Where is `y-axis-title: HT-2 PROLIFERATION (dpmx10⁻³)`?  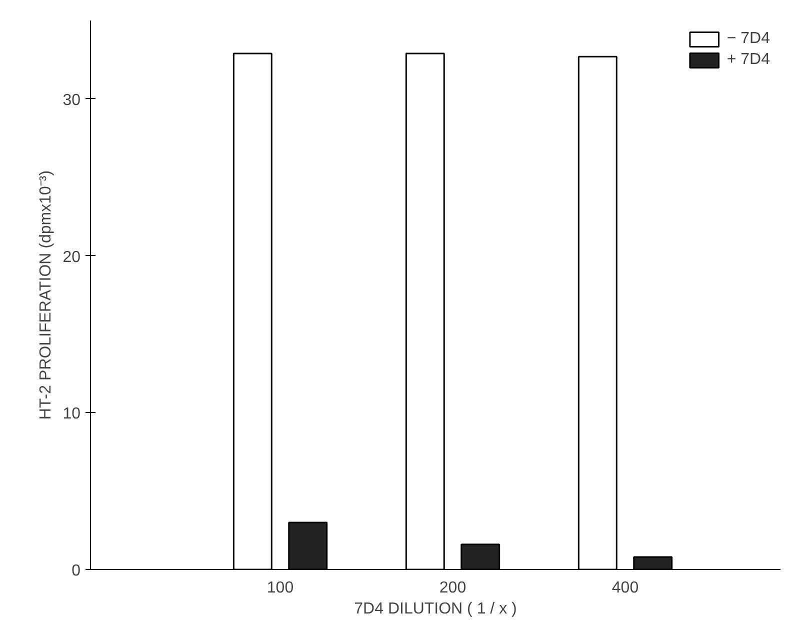 y-axis-title: HT-2 PROLIFERATION (dpmx10⁻³) is located at coordinates (46, 295).